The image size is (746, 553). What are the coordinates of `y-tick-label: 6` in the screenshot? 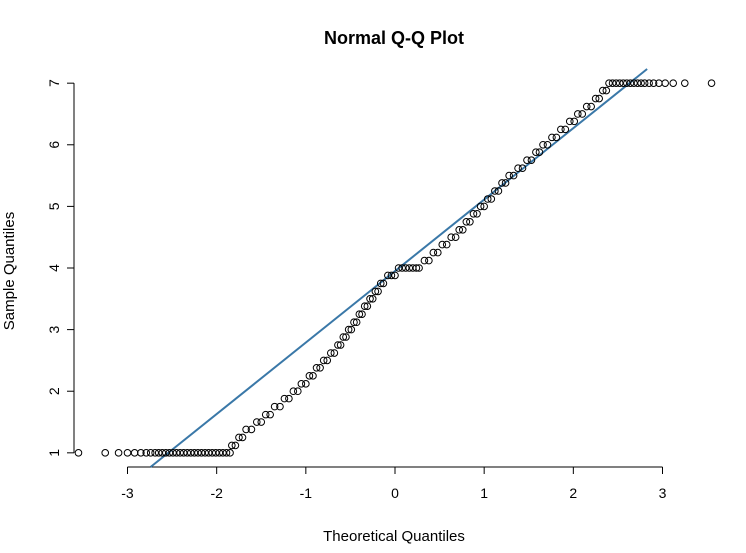 It's located at (54, 145).